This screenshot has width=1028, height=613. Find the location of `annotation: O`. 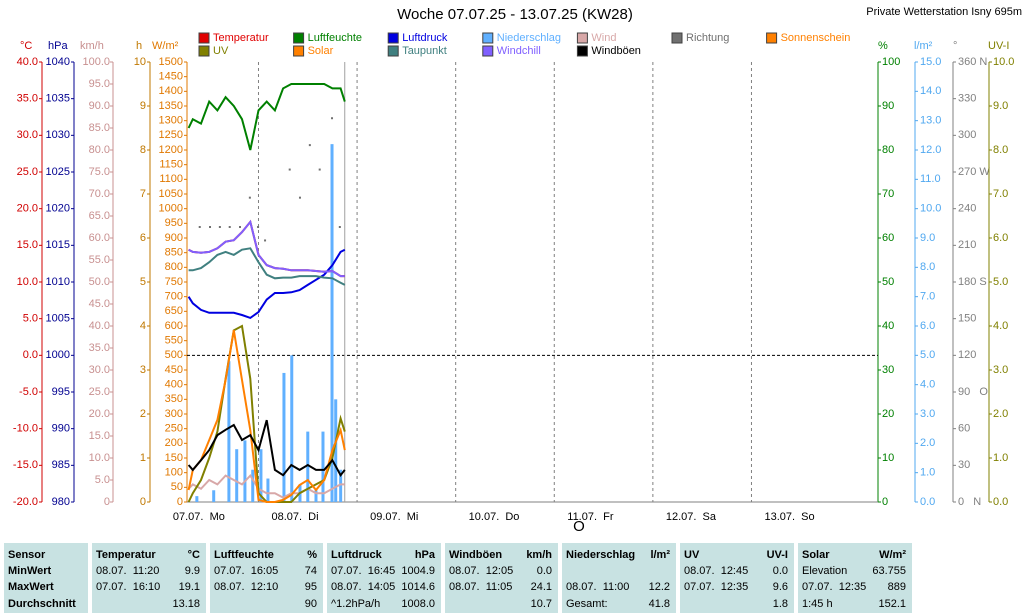

annotation: O is located at coordinates (579, 526).